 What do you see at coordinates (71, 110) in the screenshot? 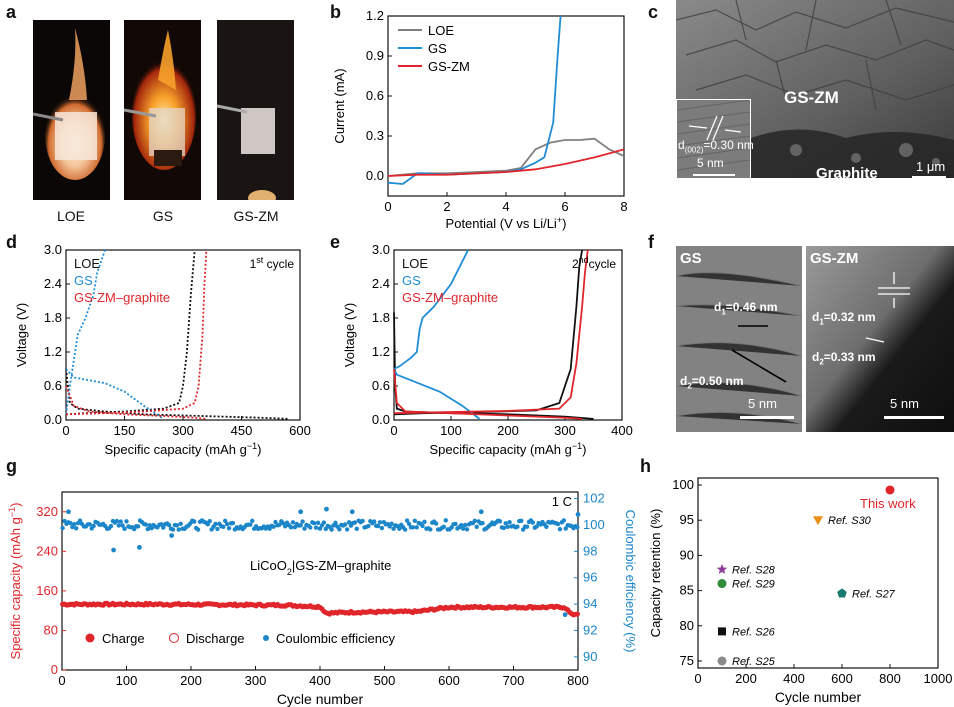
I see `flame-photo-loe` at bounding box center [71, 110].